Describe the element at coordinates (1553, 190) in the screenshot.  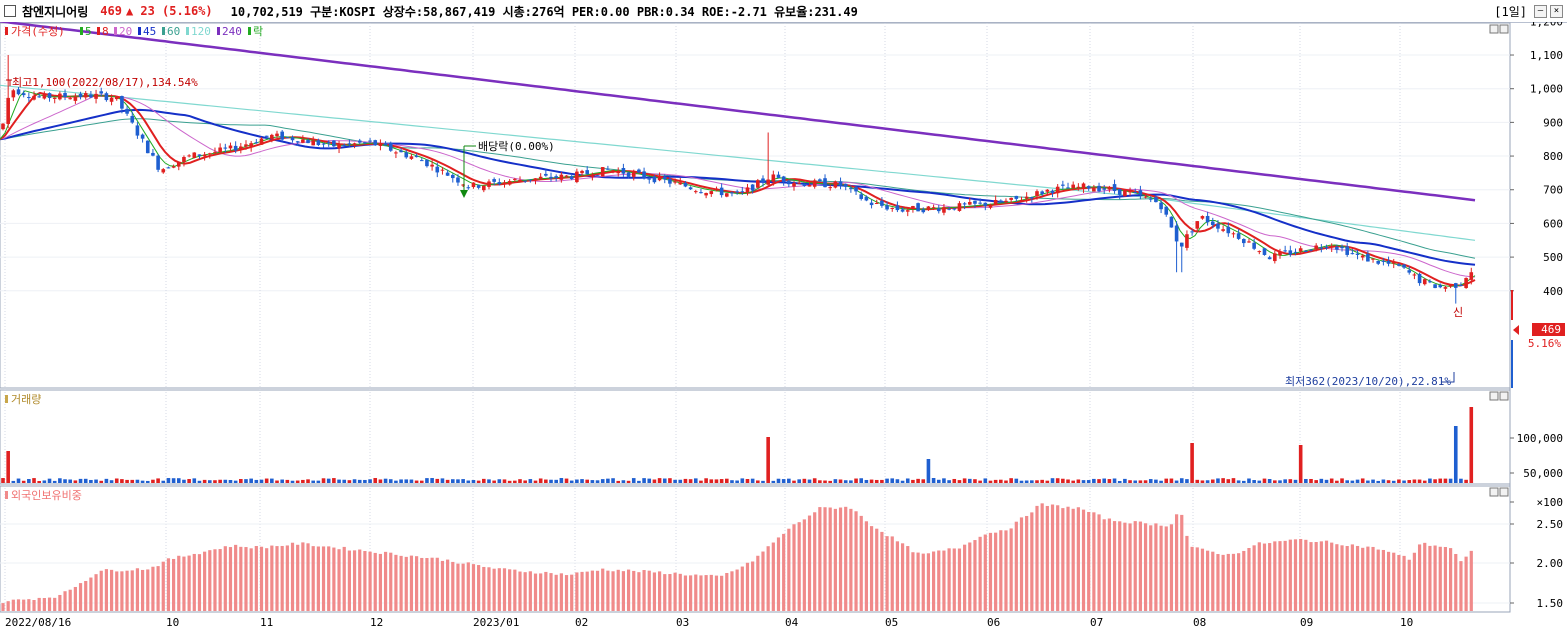
I see `price-tick-label: 700` at that location.